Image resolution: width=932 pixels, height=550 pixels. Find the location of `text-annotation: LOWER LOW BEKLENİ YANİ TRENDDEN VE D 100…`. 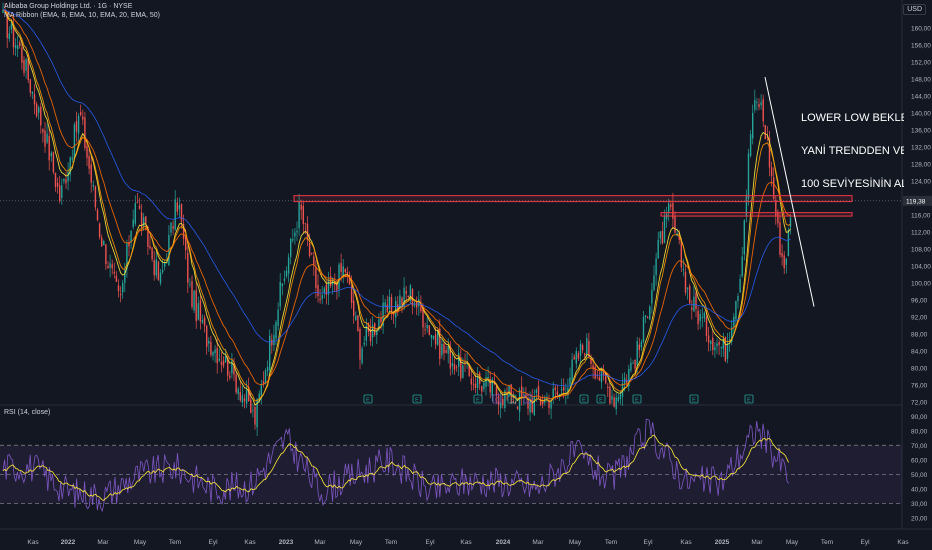

text-annotation: LOWER LOW BEKLENİ YANİ TRENDDEN VE D 100… is located at coordinates (852, 146).